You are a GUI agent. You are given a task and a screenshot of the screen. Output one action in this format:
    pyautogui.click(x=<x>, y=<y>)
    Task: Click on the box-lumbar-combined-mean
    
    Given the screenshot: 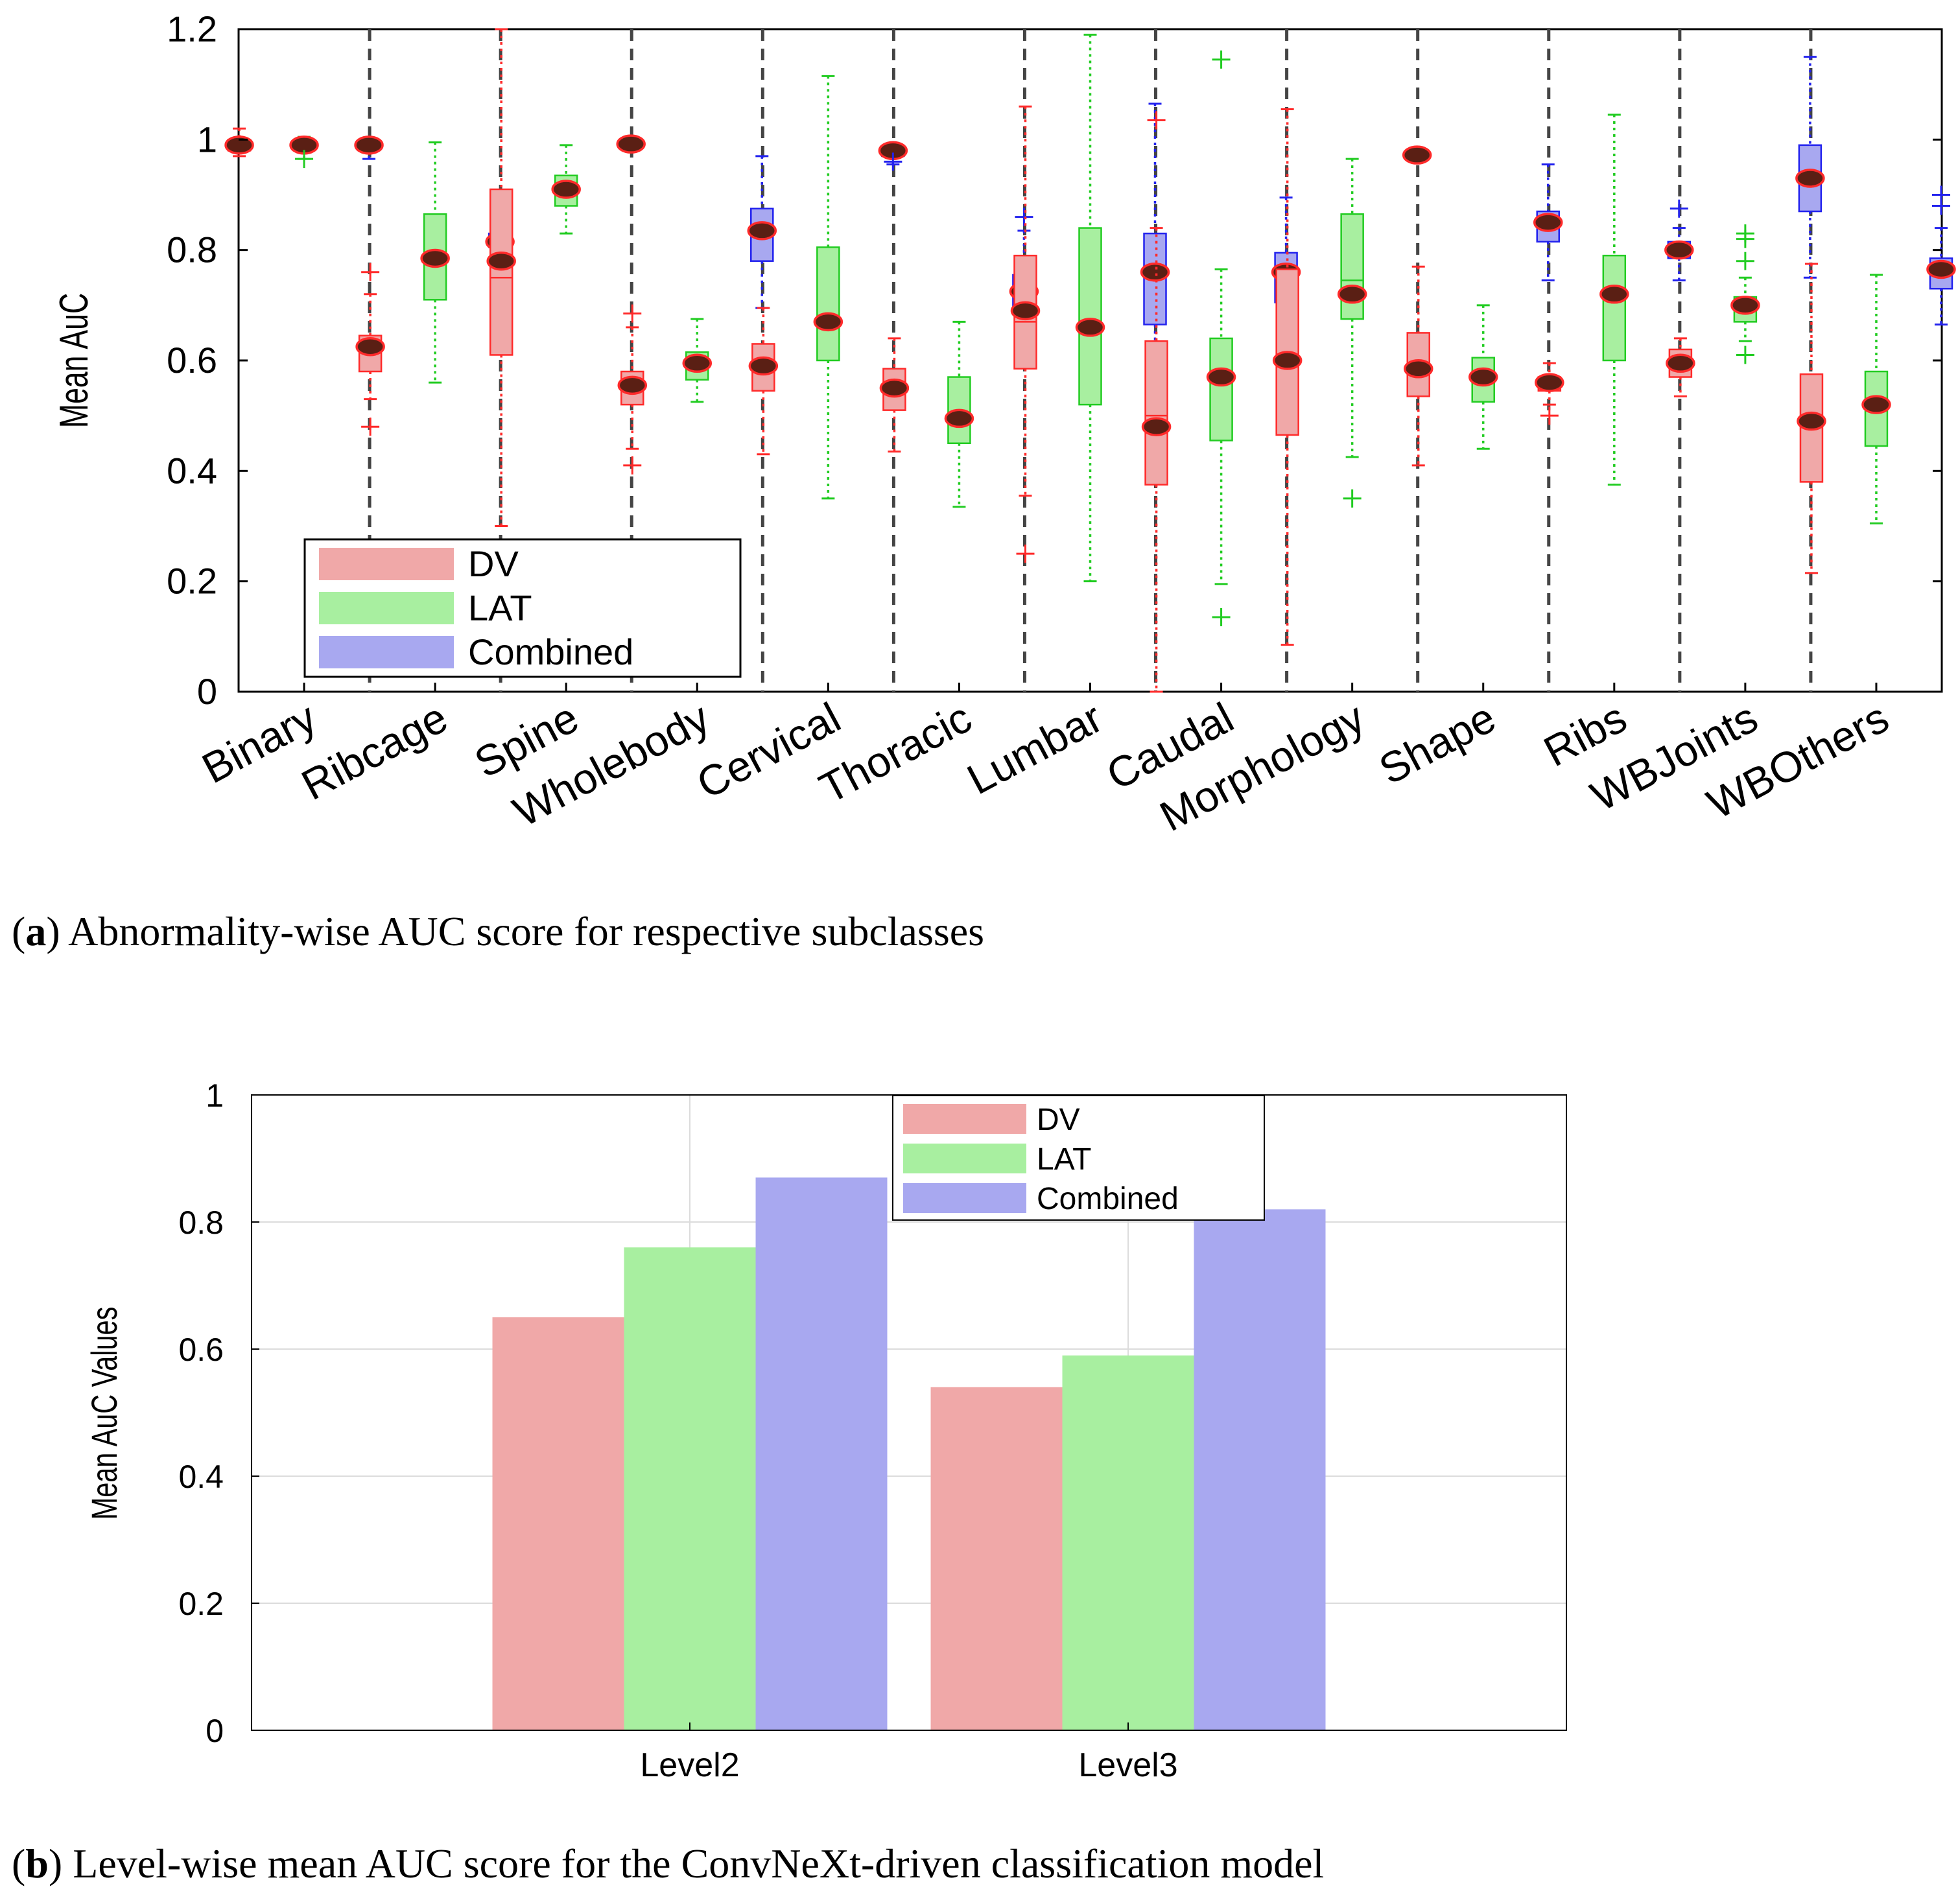 What is the action you would take?
    pyautogui.click(x=1155, y=272)
    